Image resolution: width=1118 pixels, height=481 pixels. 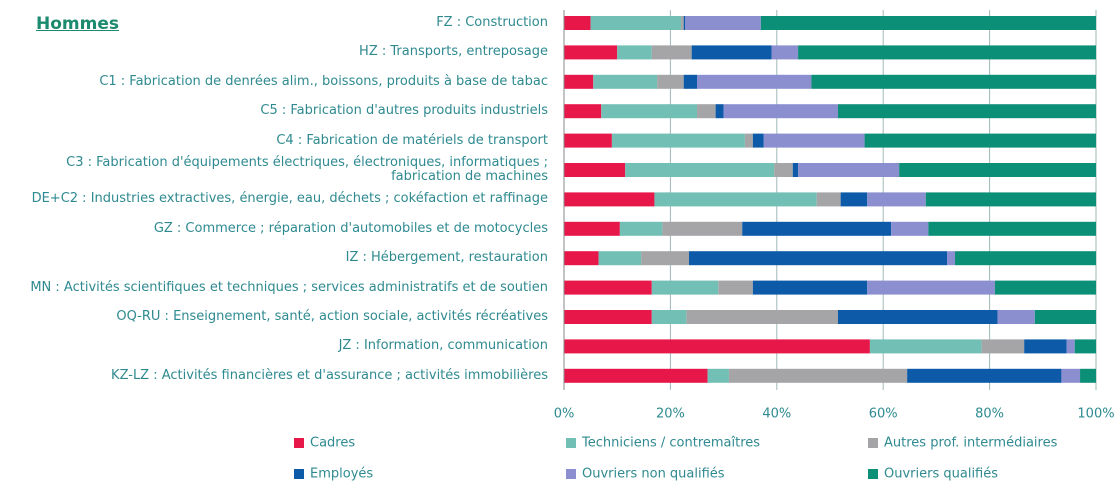 What do you see at coordinates (971, 443) in the screenshot?
I see `legend-label: Autres prof. intermédiaires` at bounding box center [971, 443].